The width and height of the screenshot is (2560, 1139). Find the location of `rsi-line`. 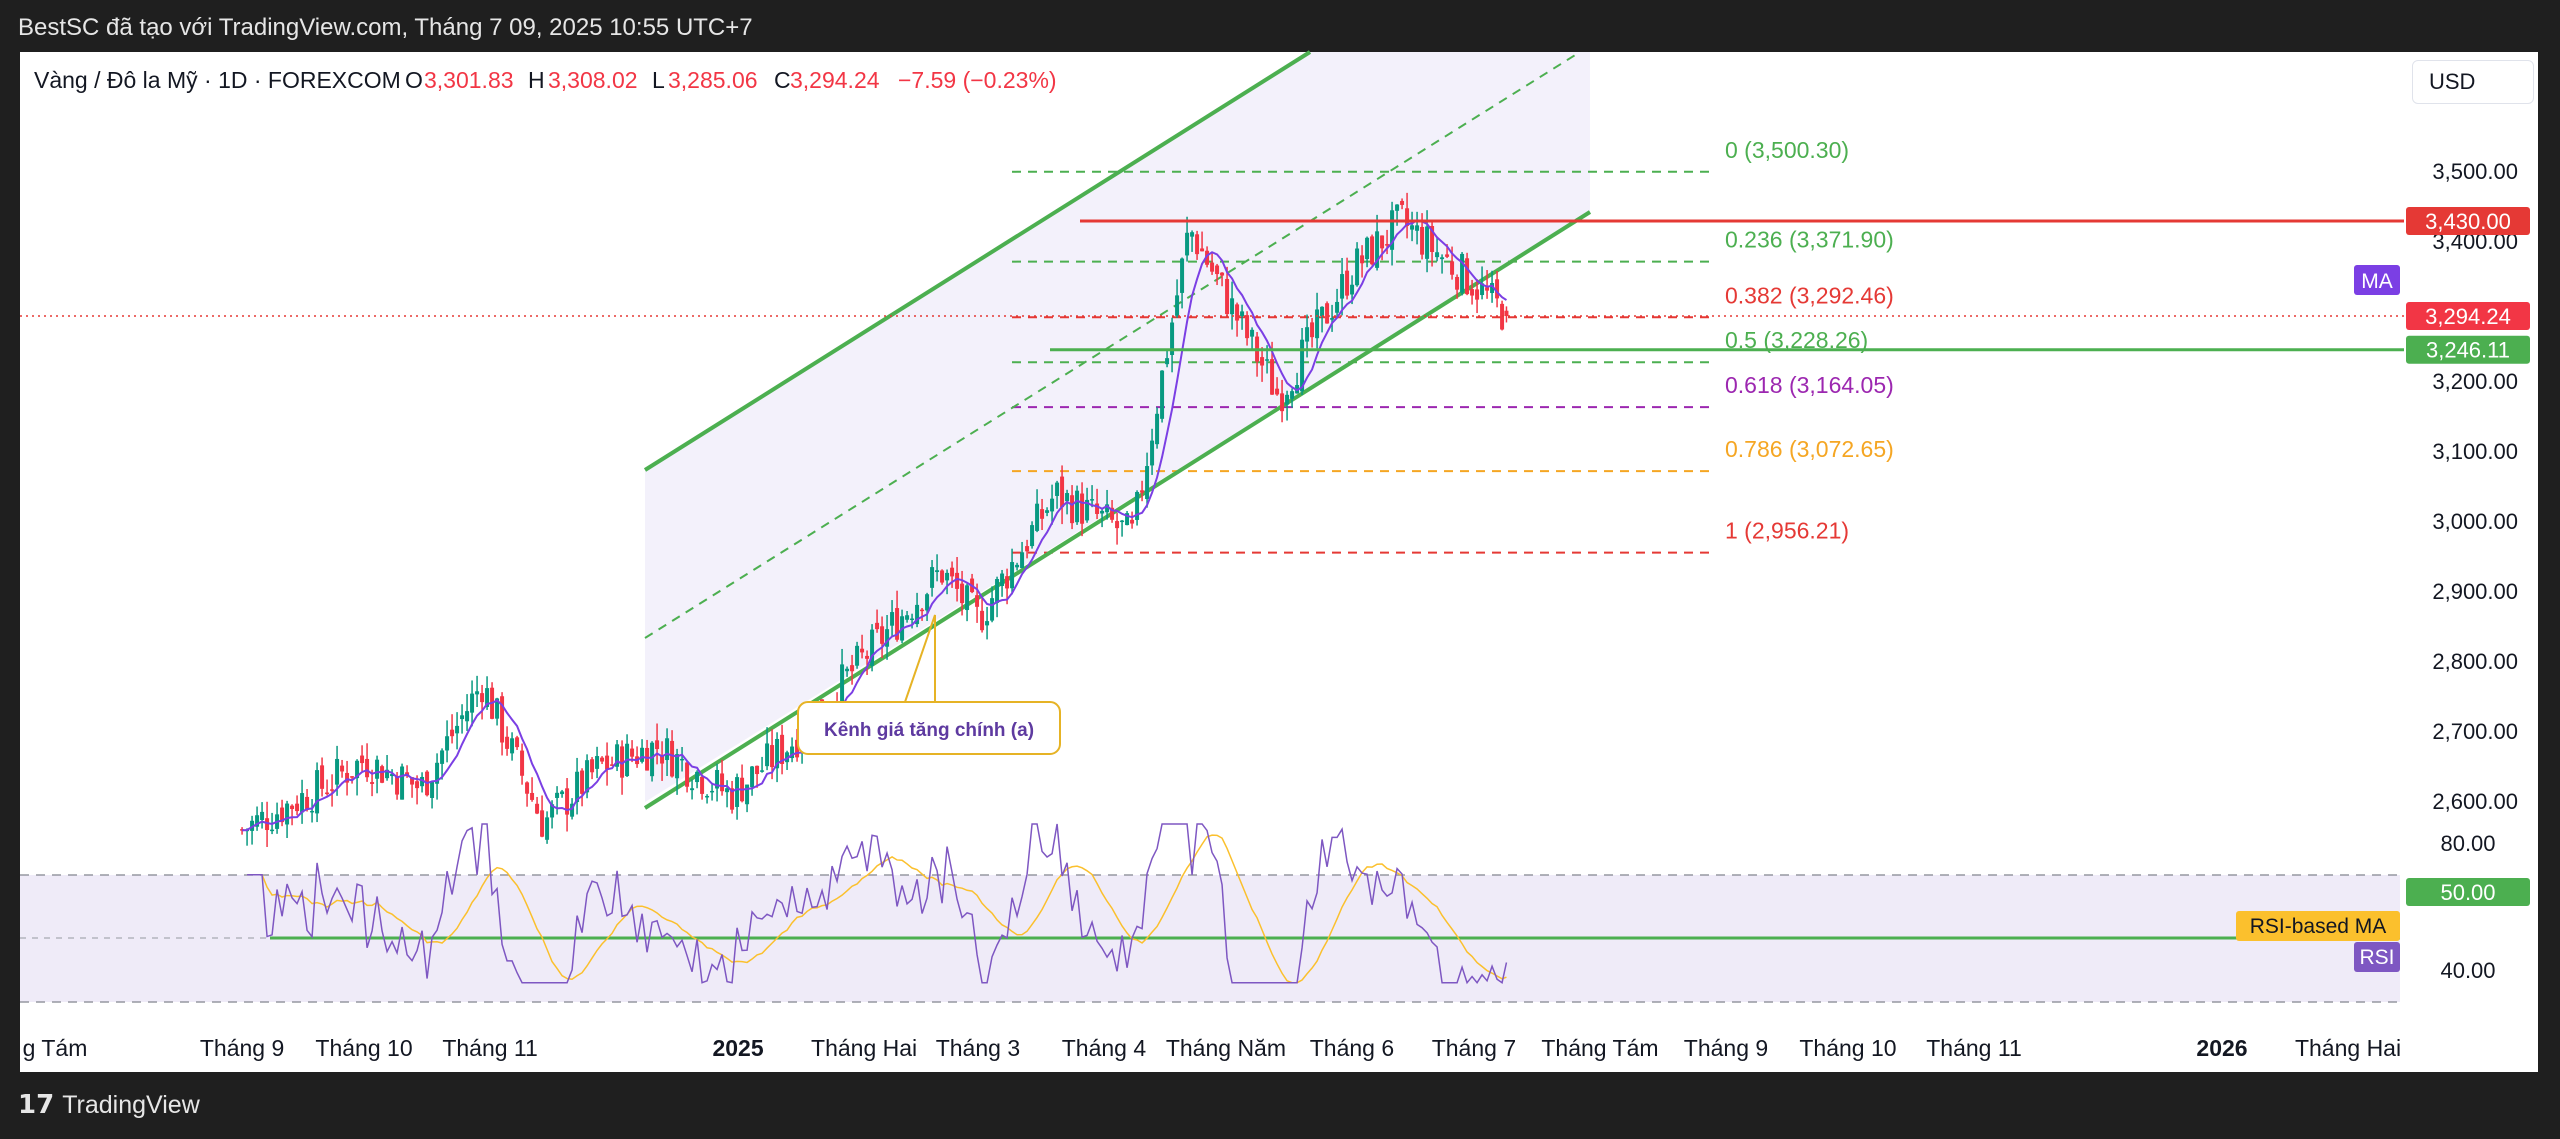

rsi-line is located at coordinates (877, 904).